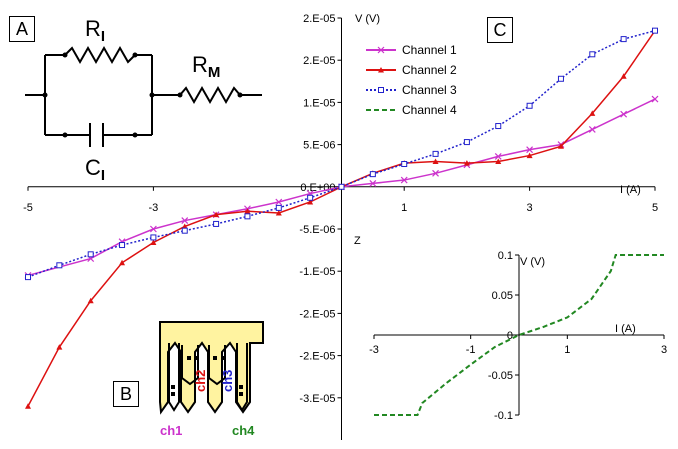 The width and height of the screenshot is (678, 449). What do you see at coordinates (357, 241) in the screenshot?
I see `z-label: Z` at bounding box center [357, 241].